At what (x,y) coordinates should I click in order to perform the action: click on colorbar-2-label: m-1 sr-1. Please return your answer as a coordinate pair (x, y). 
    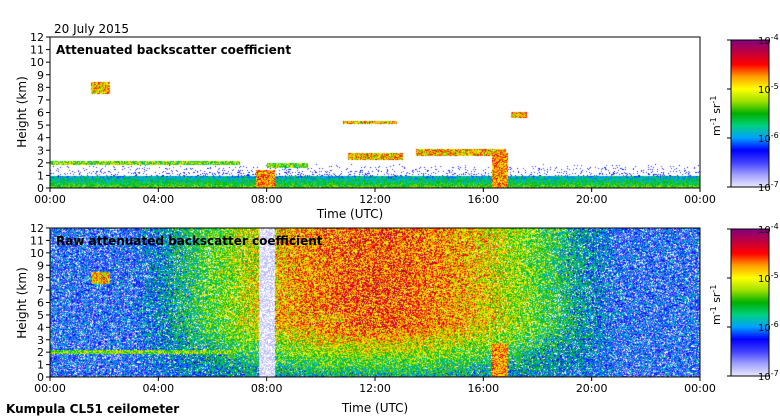
    Looking at the image, I should click on (716, 305).